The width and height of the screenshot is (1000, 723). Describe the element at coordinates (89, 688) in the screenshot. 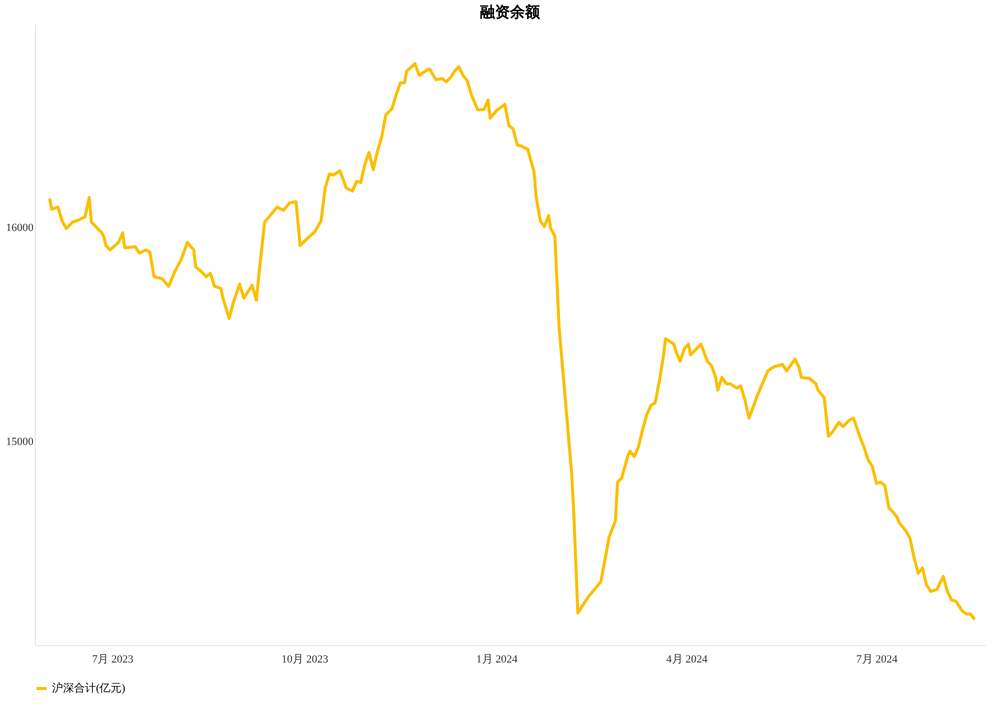

I see `legend-label: 沪深合计(亿元)` at that location.